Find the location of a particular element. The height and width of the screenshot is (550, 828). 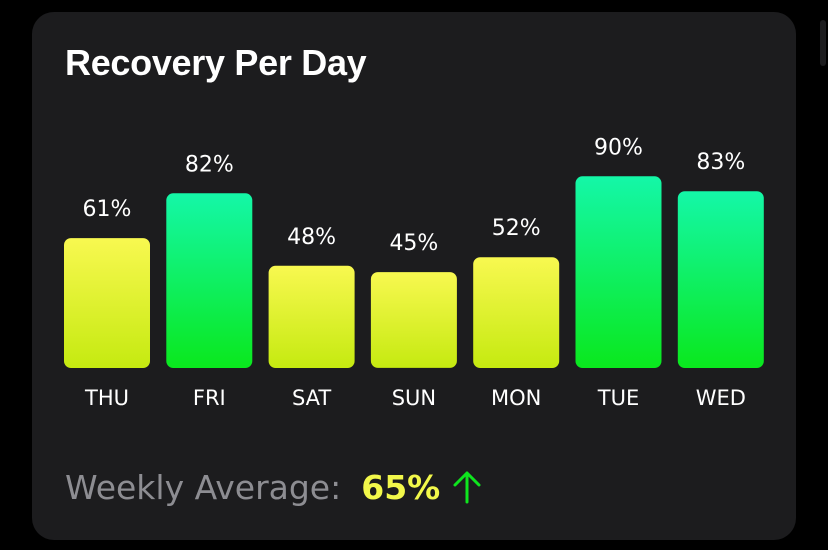

bar-value-label: 61% is located at coordinates (107, 209).